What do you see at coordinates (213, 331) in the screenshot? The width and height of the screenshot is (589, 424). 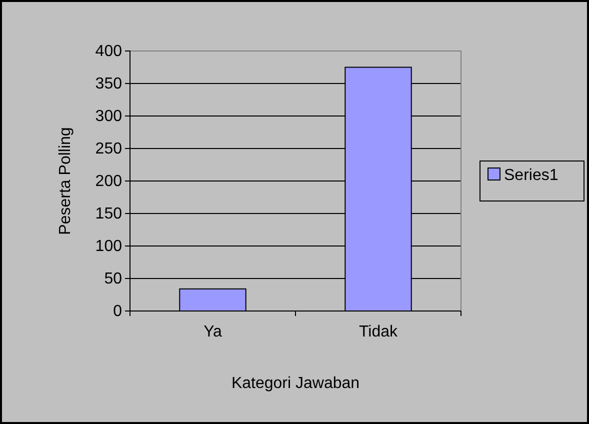 I see `x-tick-label: Ya` at bounding box center [213, 331].